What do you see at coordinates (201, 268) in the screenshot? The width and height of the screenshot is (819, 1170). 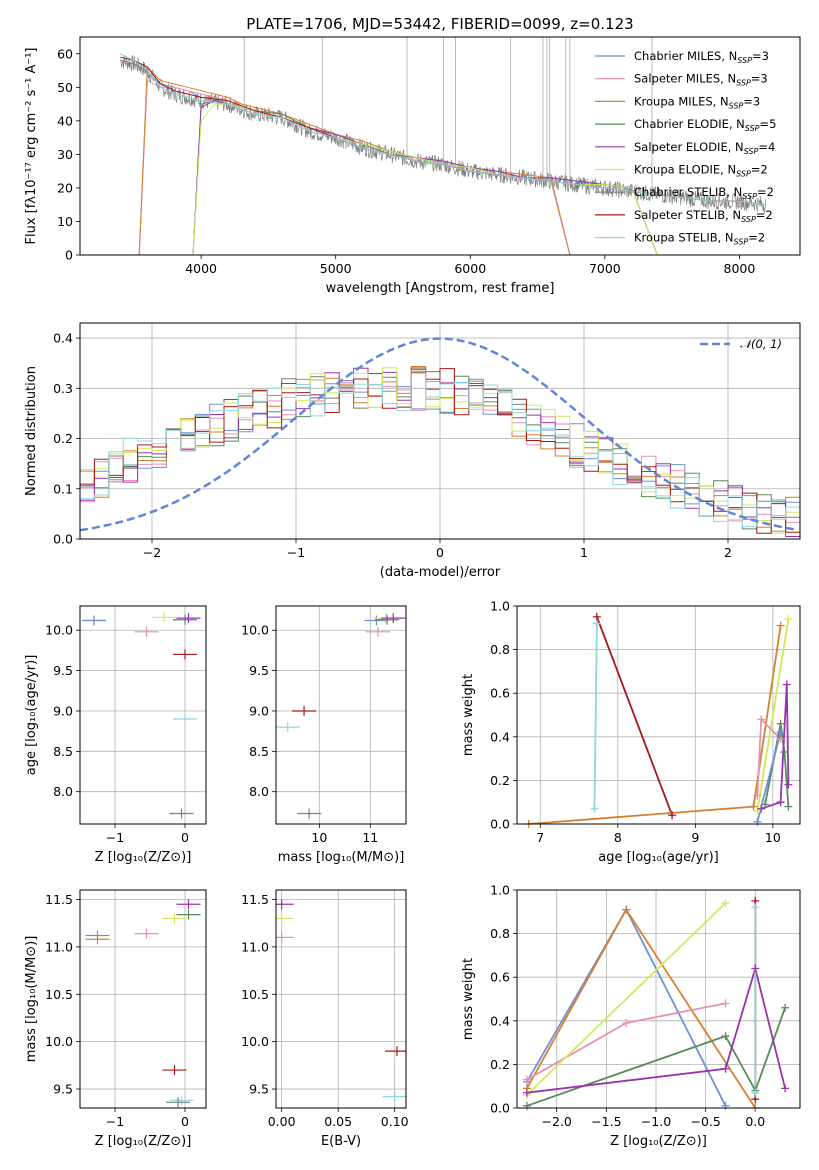 I see `x-tick-label: 4000` at bounding box center [201, 268].